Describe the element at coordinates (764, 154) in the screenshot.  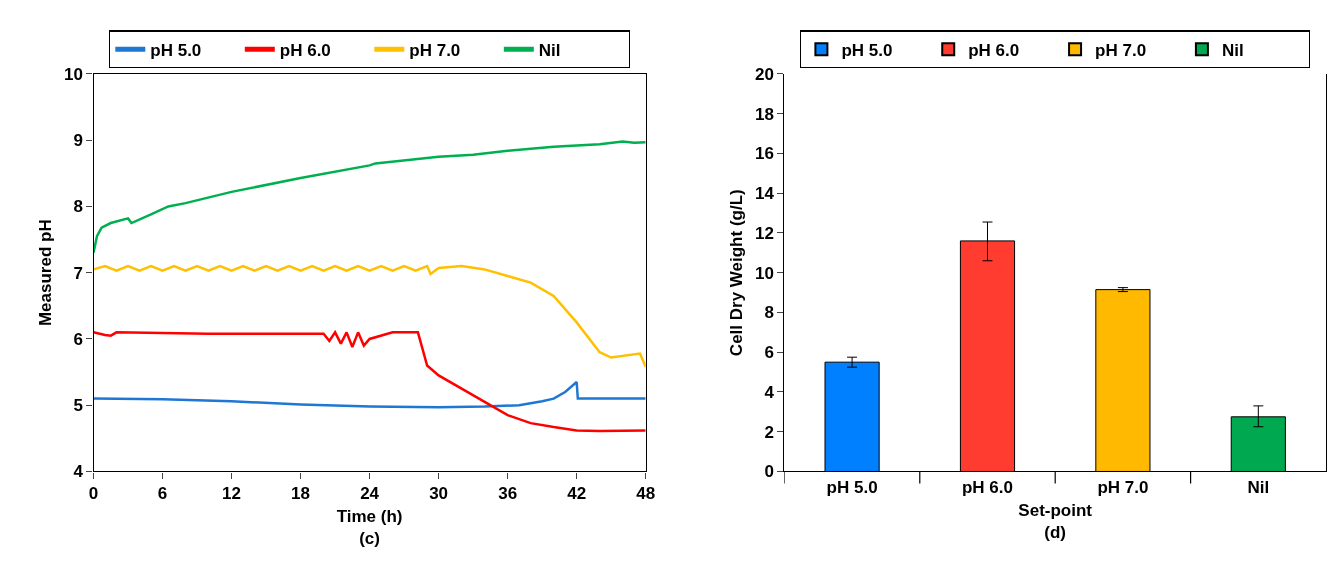
I see `y-tick-label: 16` at that location.